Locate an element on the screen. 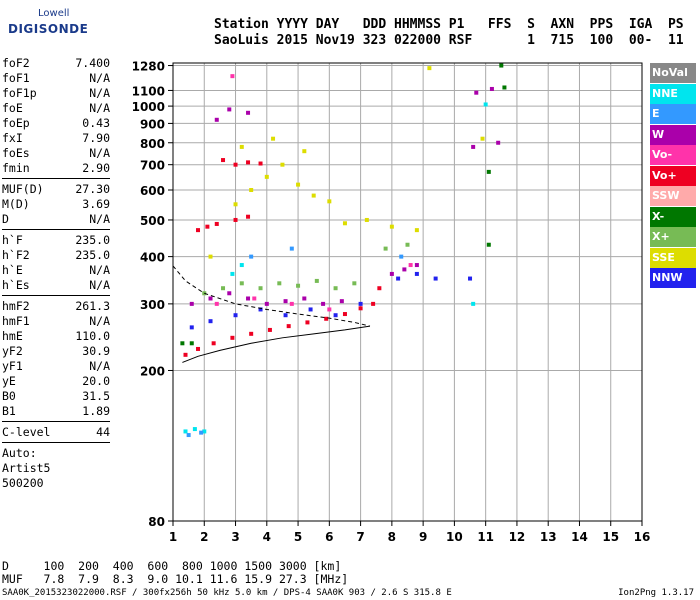  param-label: hmF2 is located at coordinates (16, 306).